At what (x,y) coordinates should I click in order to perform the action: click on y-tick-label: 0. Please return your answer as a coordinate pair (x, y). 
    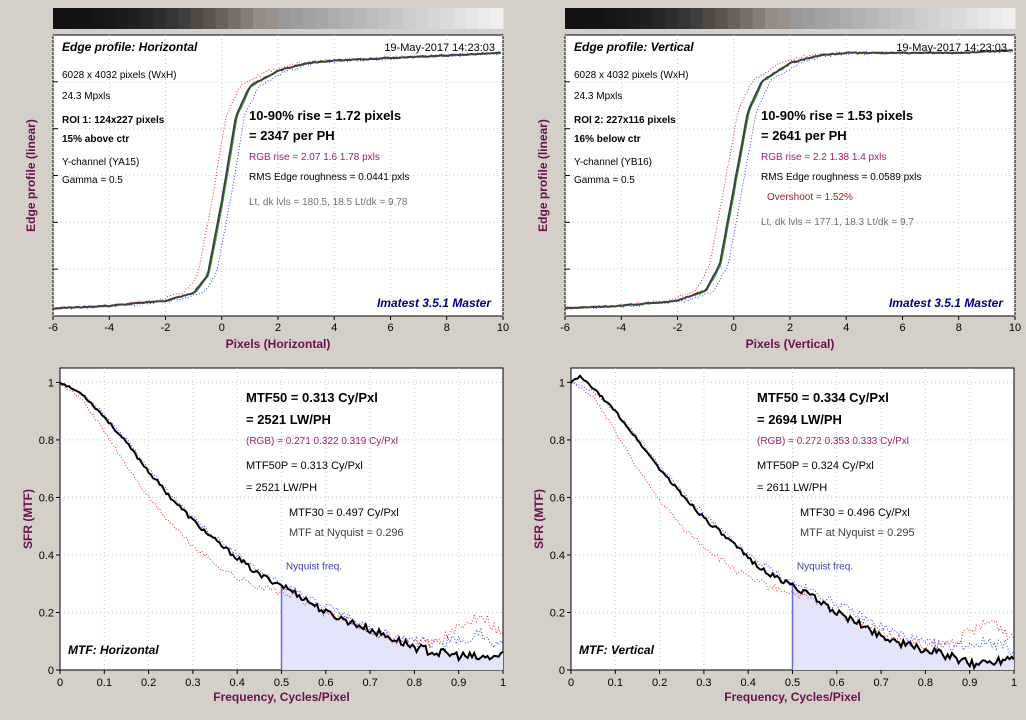
    Looking at the image, I should click on (562, 671).